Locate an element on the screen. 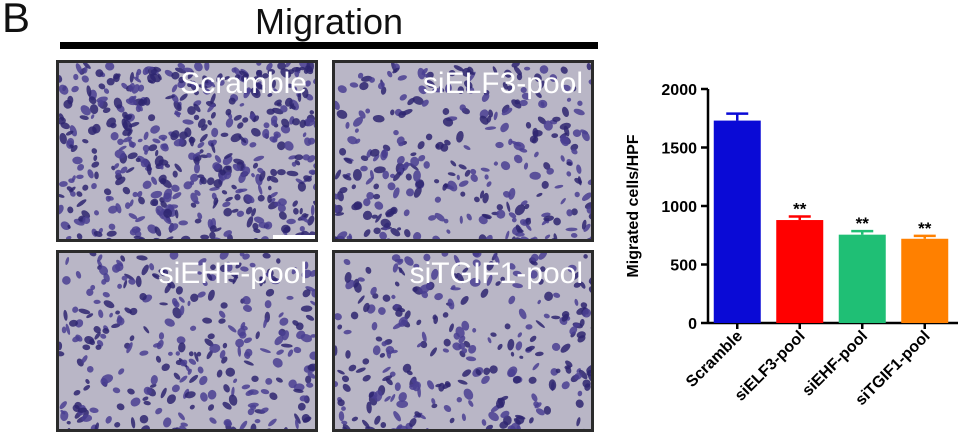 This screenshot has height=437, width=973. micrograph-scramble: Scramble is located at coordinates (187, 151).